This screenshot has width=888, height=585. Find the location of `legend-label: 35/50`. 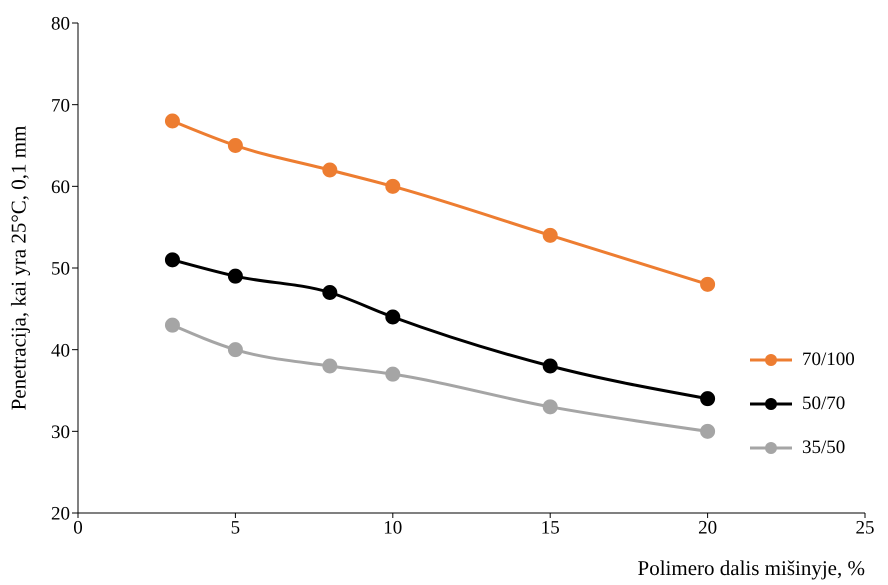

legend-label: 35/50 is located at coordinates (824, 448).